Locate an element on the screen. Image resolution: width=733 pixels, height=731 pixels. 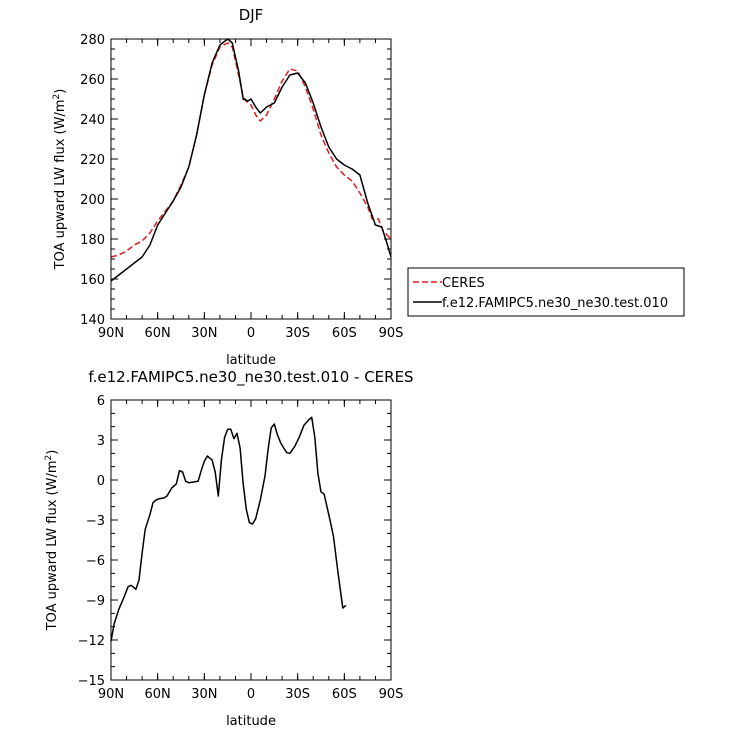
legend: CERES f.e12.FAMIPC5.ne30_ne30.test.010 is located at coordinates (546, 292).